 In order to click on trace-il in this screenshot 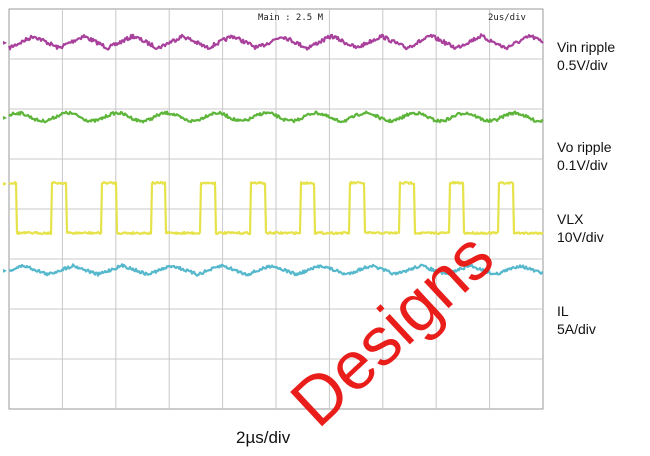, I will do `click(276, 270)`.